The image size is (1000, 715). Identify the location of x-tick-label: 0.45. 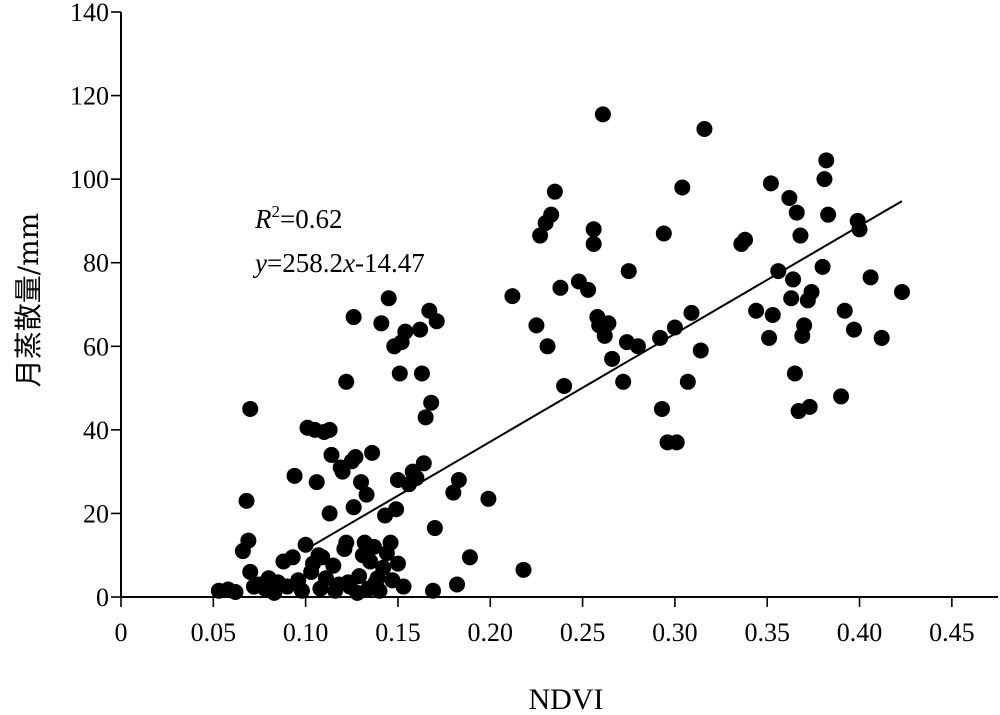
(952, 632).